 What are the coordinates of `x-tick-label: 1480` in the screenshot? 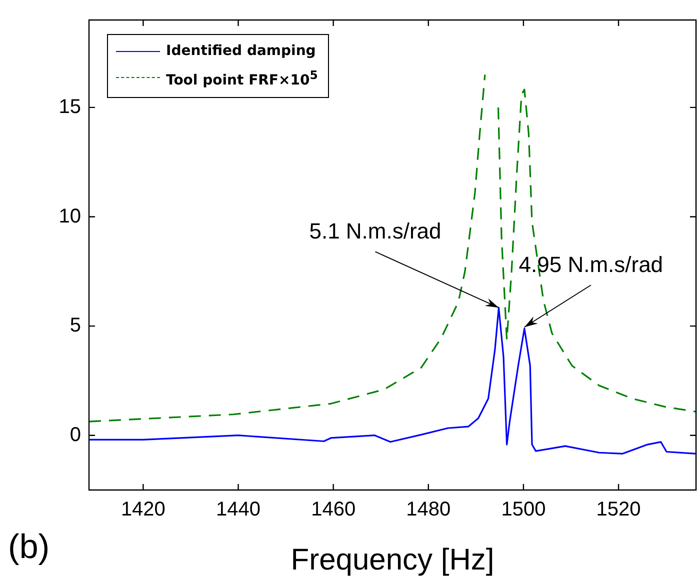 It's located at (428, 509).